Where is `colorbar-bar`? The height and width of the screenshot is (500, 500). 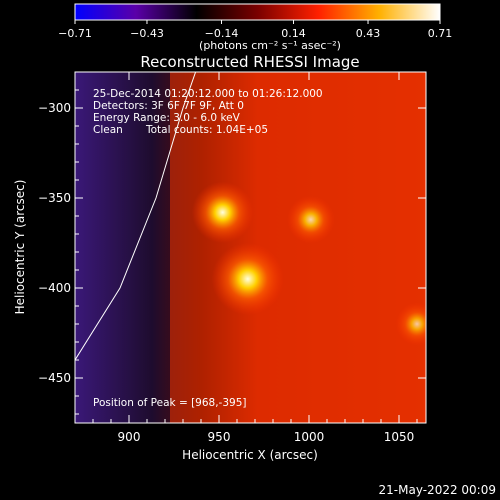
colorbar-bar is located at coordinates (257, 12).